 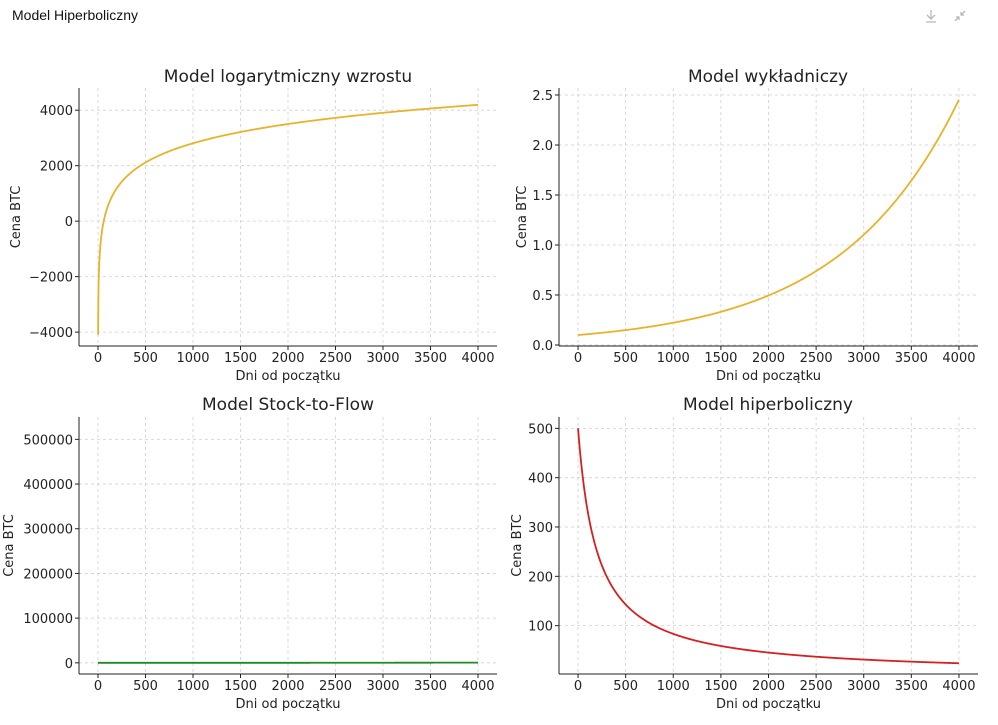 I want to click on chart-title: Model Stock-to-Flow, so click(x=288, y=405).